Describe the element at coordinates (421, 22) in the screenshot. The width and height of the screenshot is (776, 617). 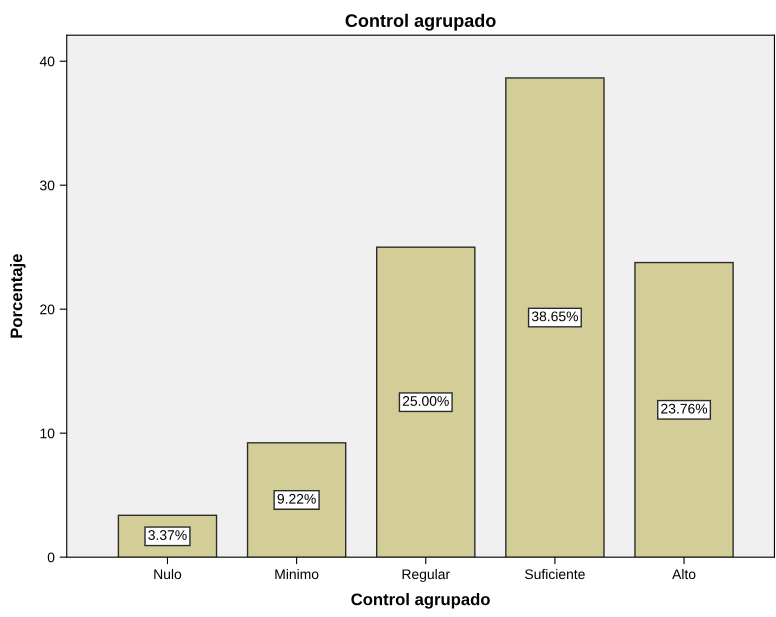
I see `chart-title: Control agrupado` at that location.